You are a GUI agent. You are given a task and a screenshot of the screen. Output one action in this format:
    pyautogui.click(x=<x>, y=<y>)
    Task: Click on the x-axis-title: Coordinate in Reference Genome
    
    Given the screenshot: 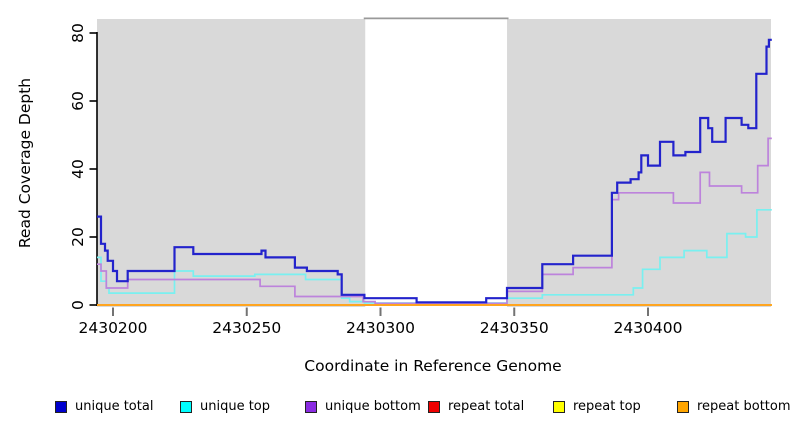 What is the action you would take?
    pyautogui.click(x=432, y=366)
    